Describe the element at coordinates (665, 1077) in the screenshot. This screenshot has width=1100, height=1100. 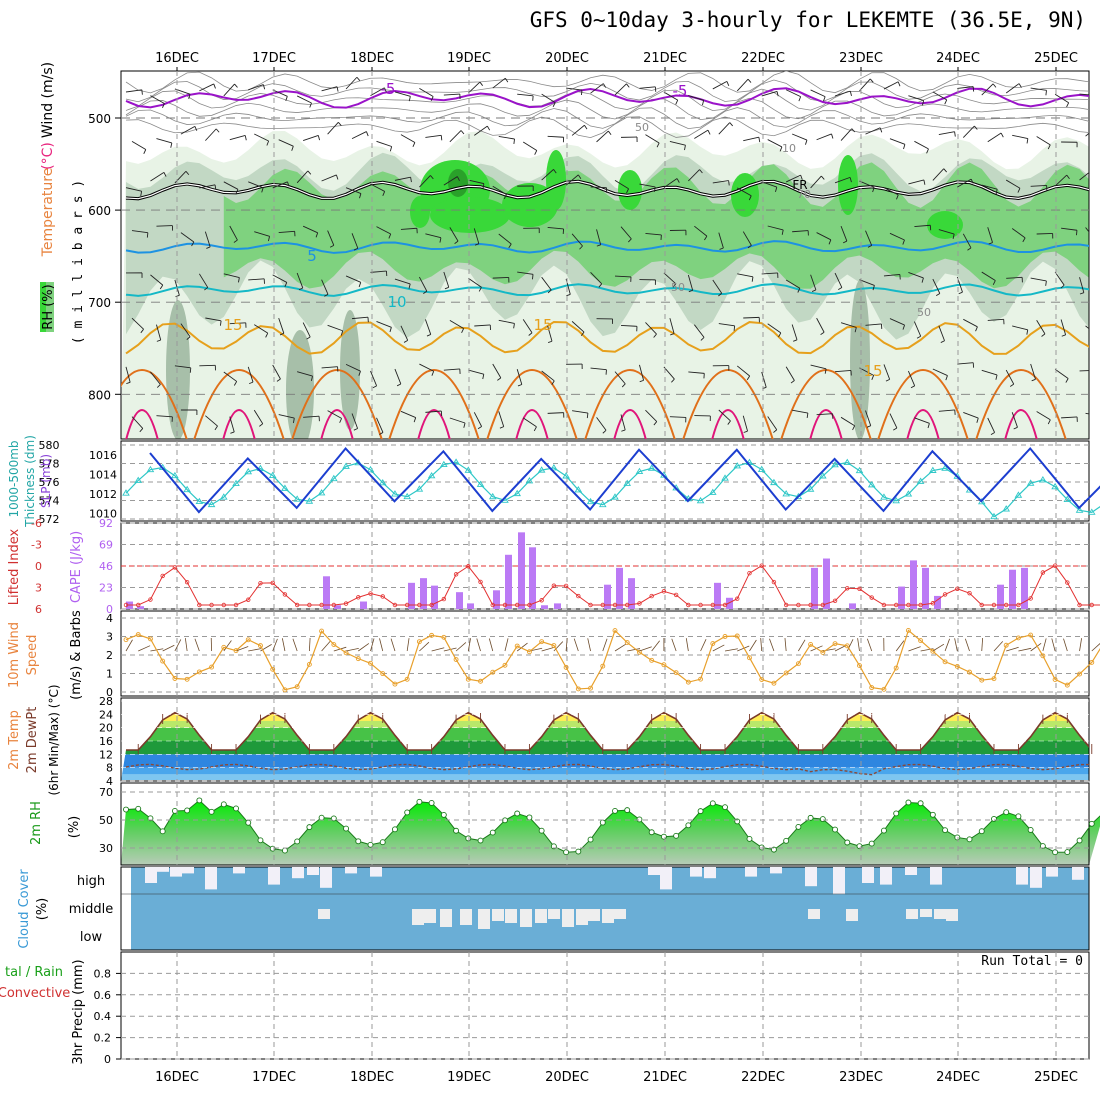
I see `date-label-bottom: 21DEC` at that location.